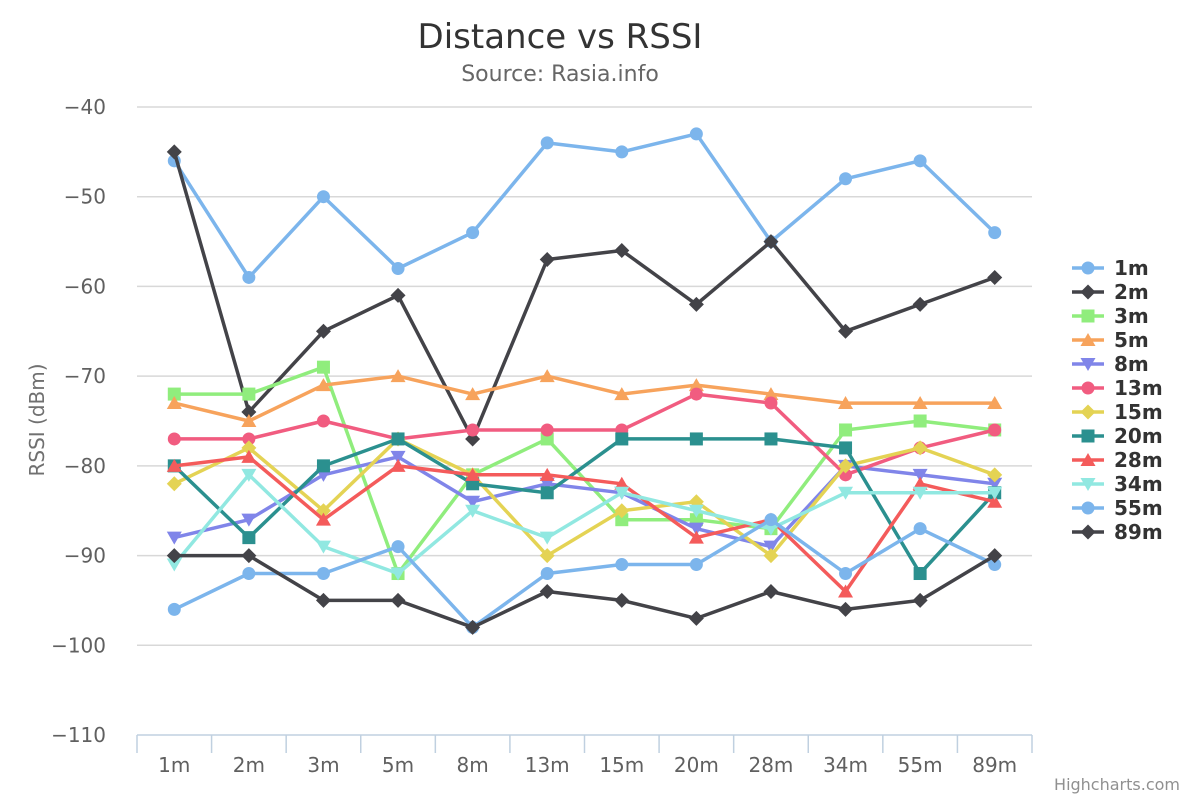 The width and height of the screenshot is (1200, 800). Describe the element at coordinates (1117, 436) in the screenshot. I see `legend-item: 20m` at that location.